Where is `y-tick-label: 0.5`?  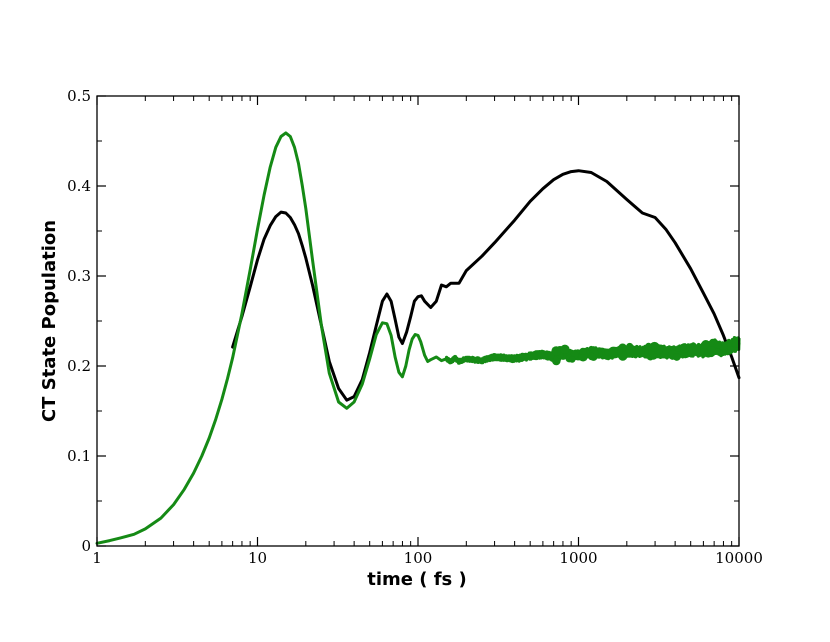 y-tick-label: 0.5 is located at coordinates (79, 96).